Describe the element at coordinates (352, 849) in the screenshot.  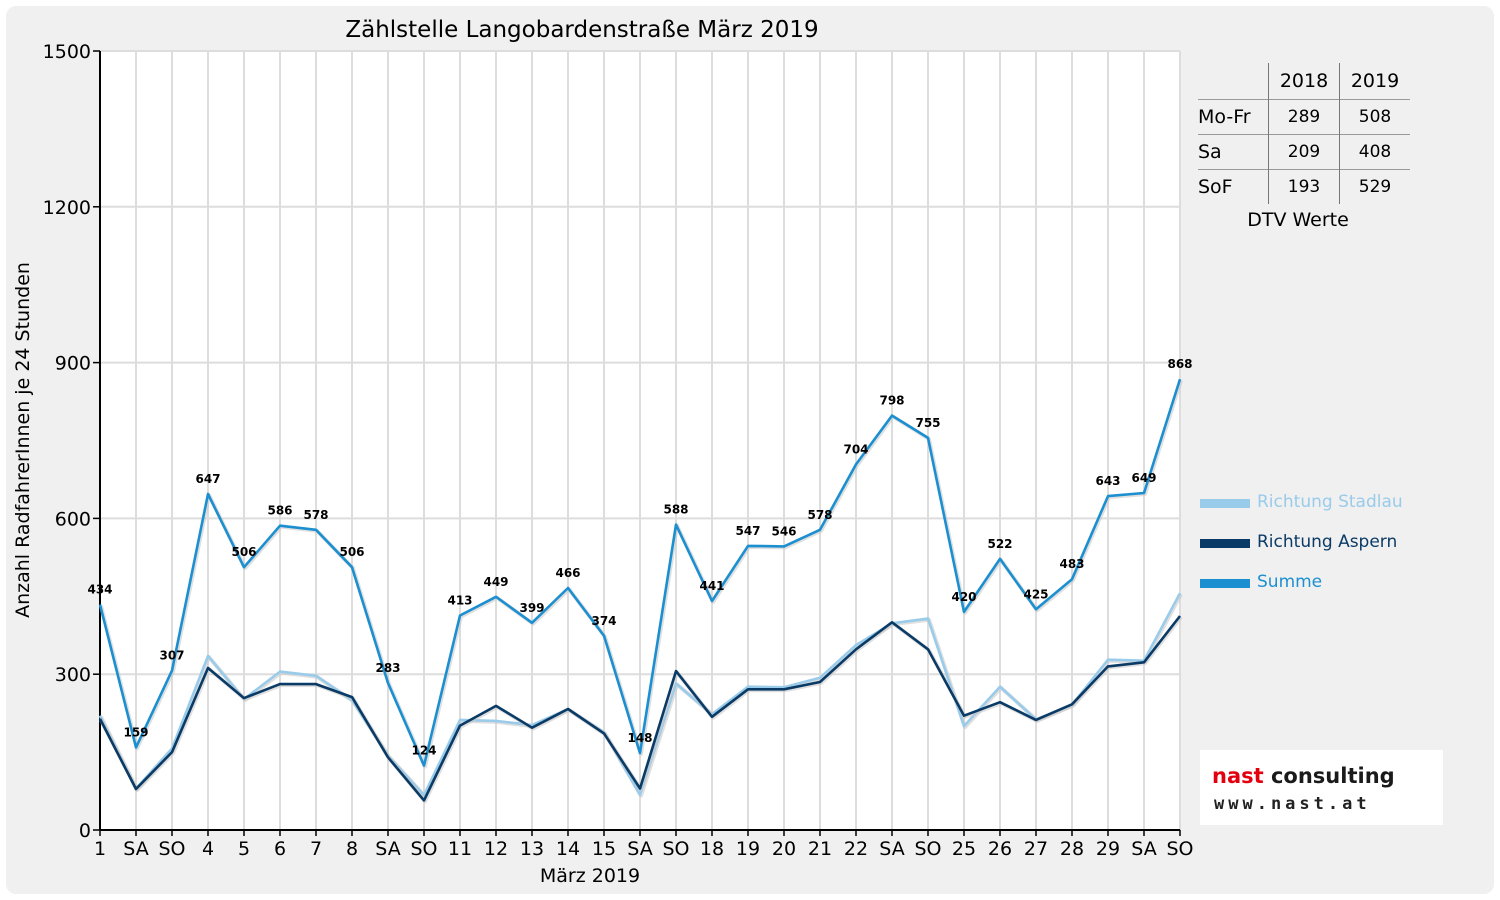
I see `x-tick-label: 8` at that location.